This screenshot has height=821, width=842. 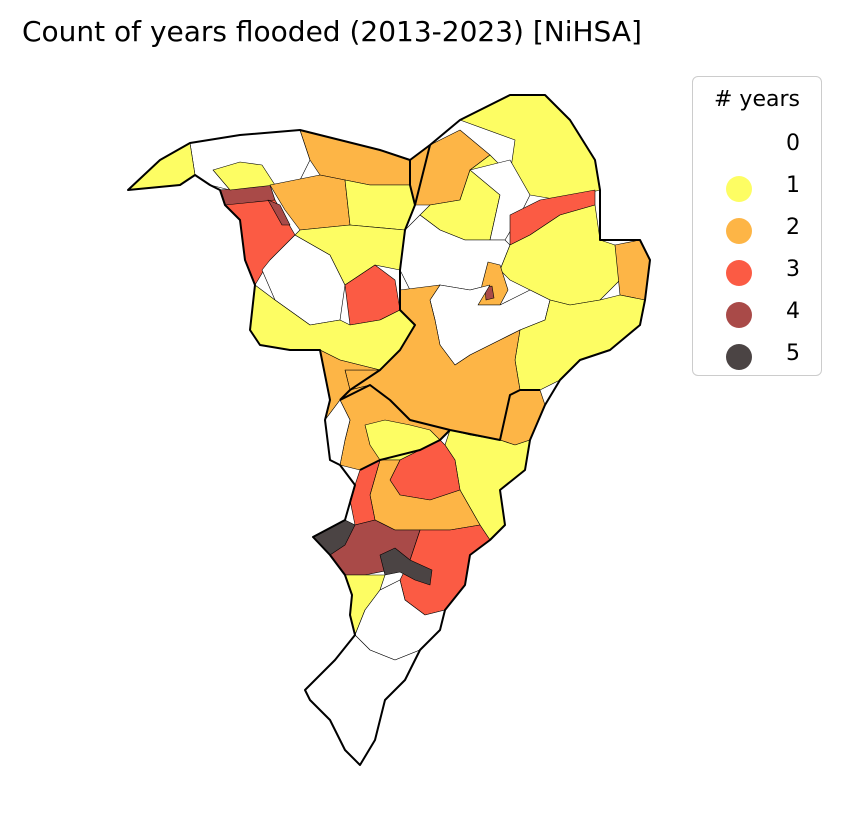 I want to click on region-s-5b, so click(x=406, y=566).